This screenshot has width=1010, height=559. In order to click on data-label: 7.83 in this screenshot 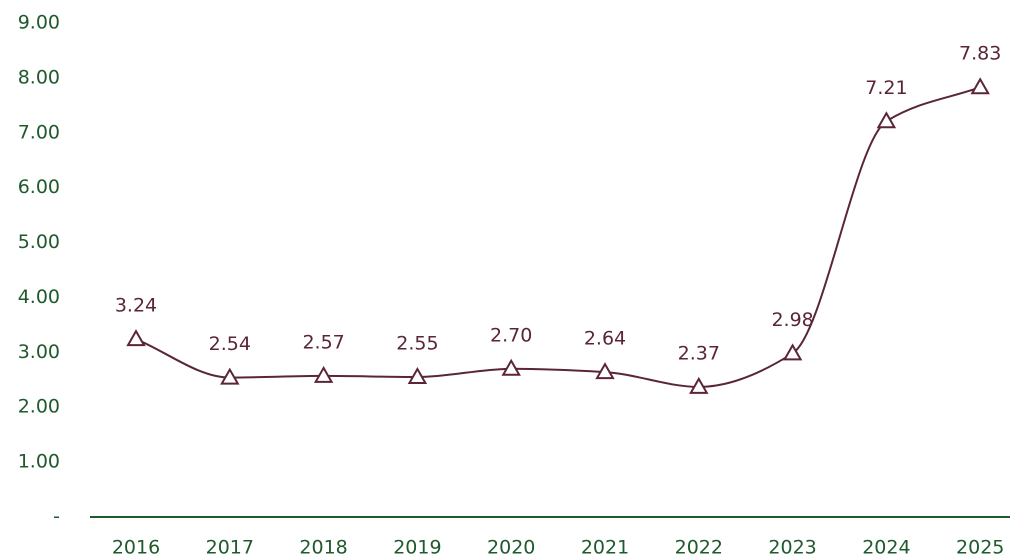, I will do `click(980, 54)`.